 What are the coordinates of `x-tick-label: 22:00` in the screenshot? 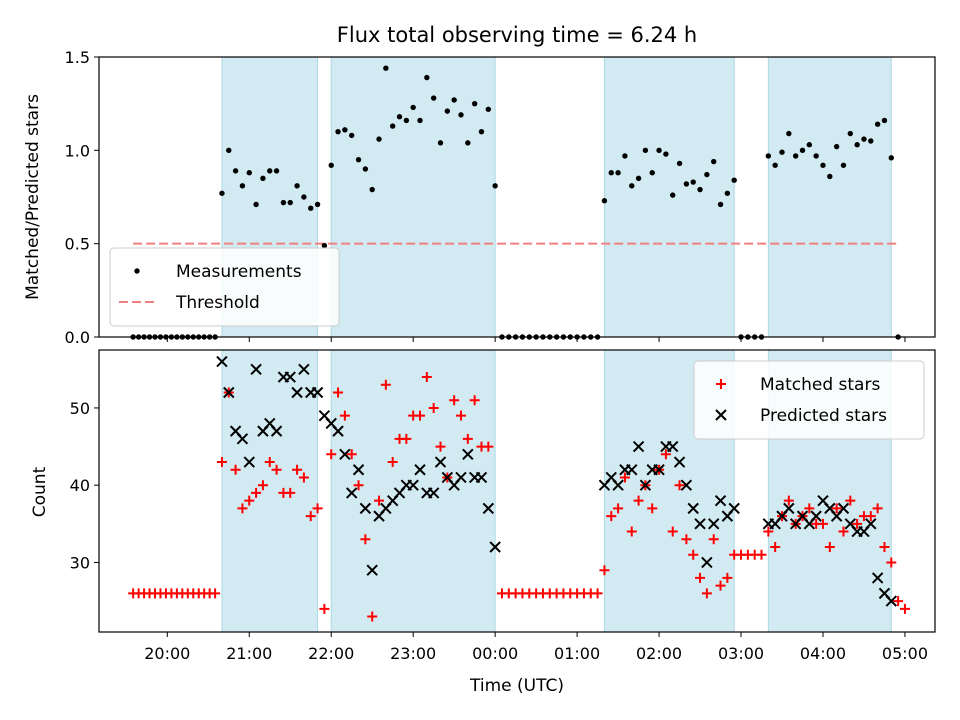 It's located at (331, 653).